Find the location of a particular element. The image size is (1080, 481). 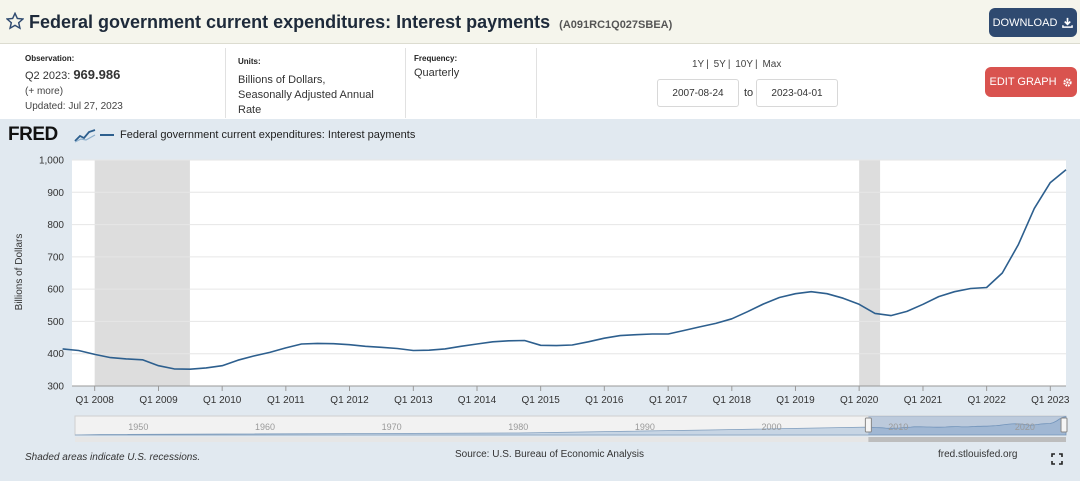

y-tick-label: 600 is located at coordinates (55, 290).